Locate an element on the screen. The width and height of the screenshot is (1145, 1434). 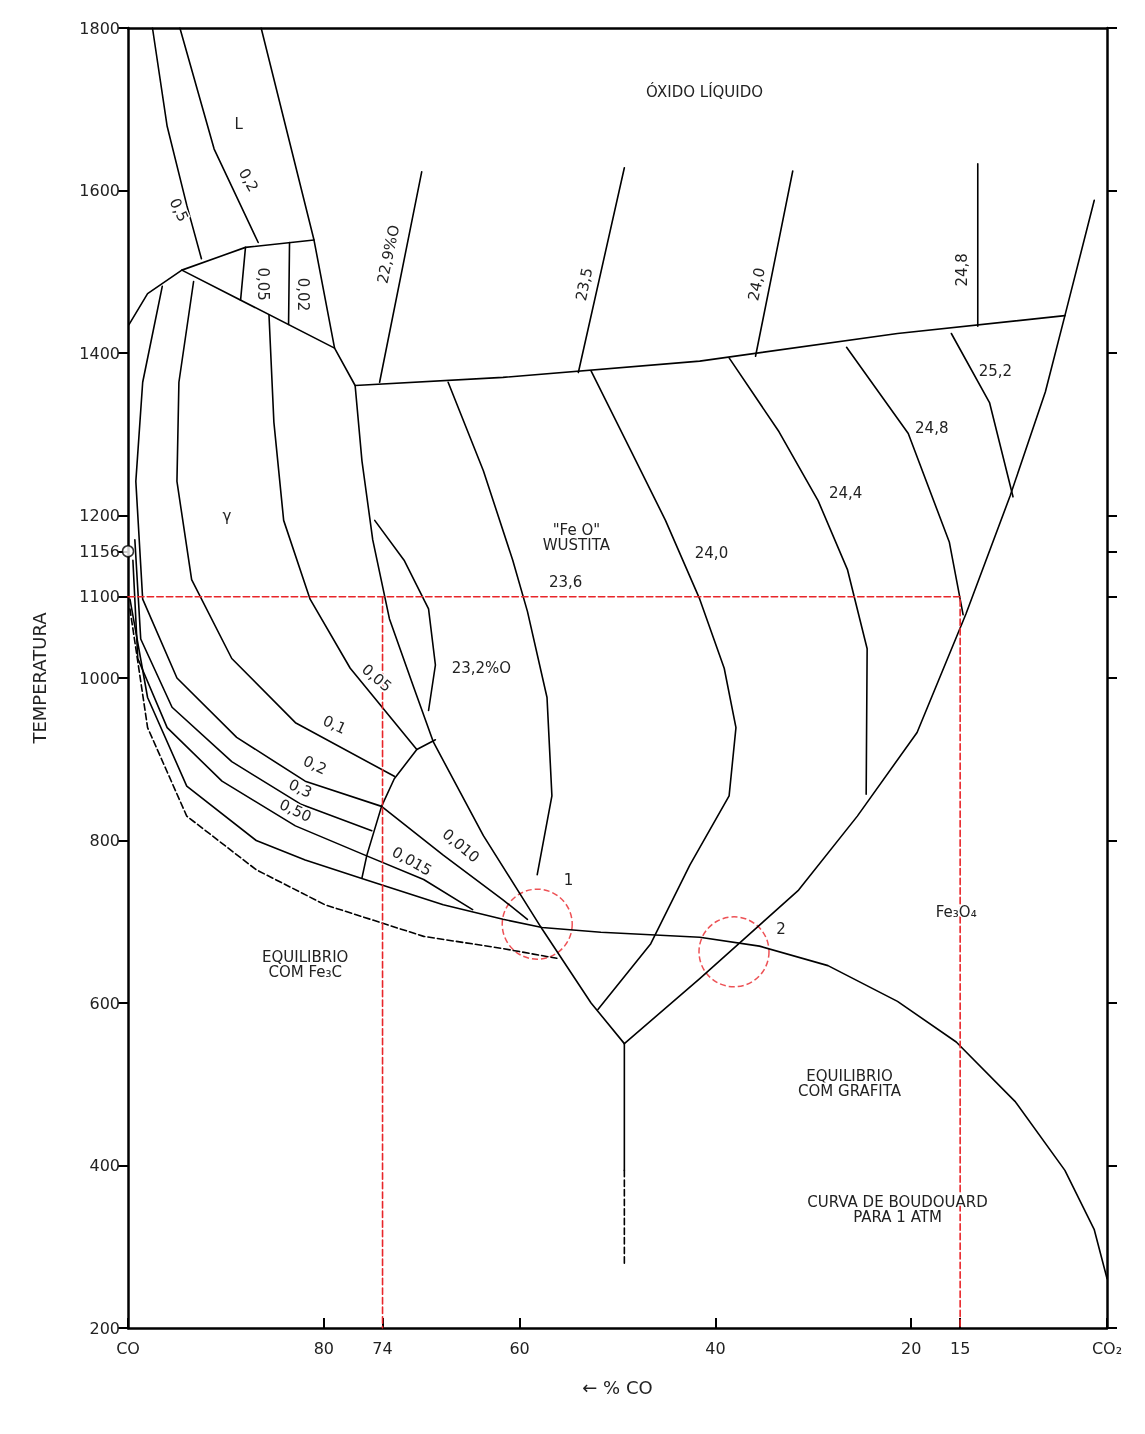
x-axis-title: ← % CO is located at coordinates (617, 1387).